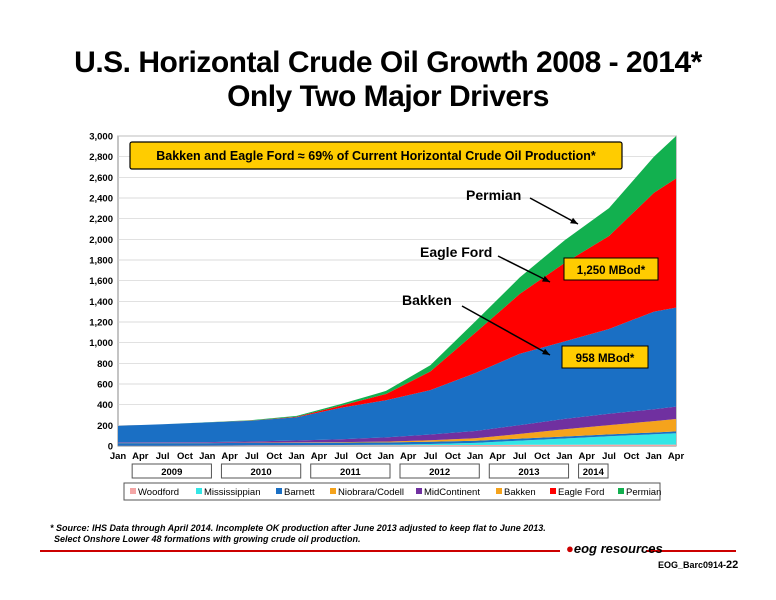 Image resolution: width=776 pixels, height=600 pixels. I want to click on area-barnett, so click(397, 438).